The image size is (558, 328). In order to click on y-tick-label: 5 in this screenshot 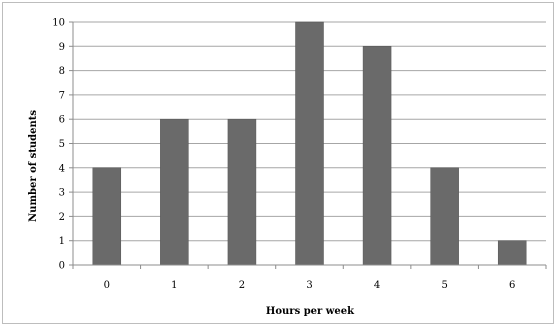, I will do `click(62, 144)`.